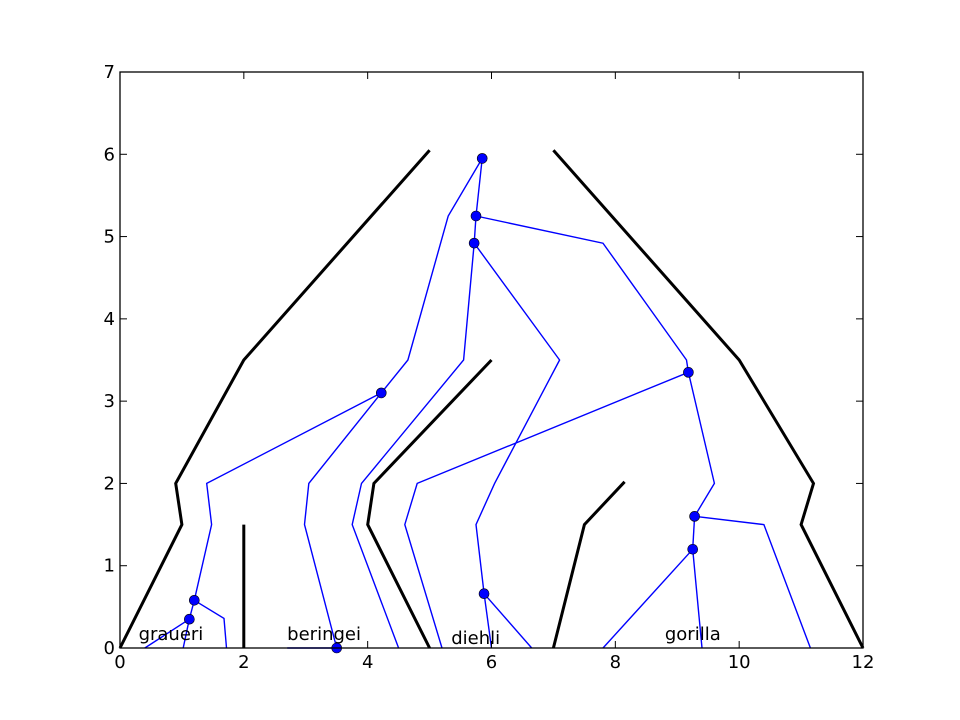 Image resolution: width=960 pixels, height=720 pixels. Describe the element at coordinates (324, 634) in the screenshot. I see `species-label-beringei: beringei` at that location.